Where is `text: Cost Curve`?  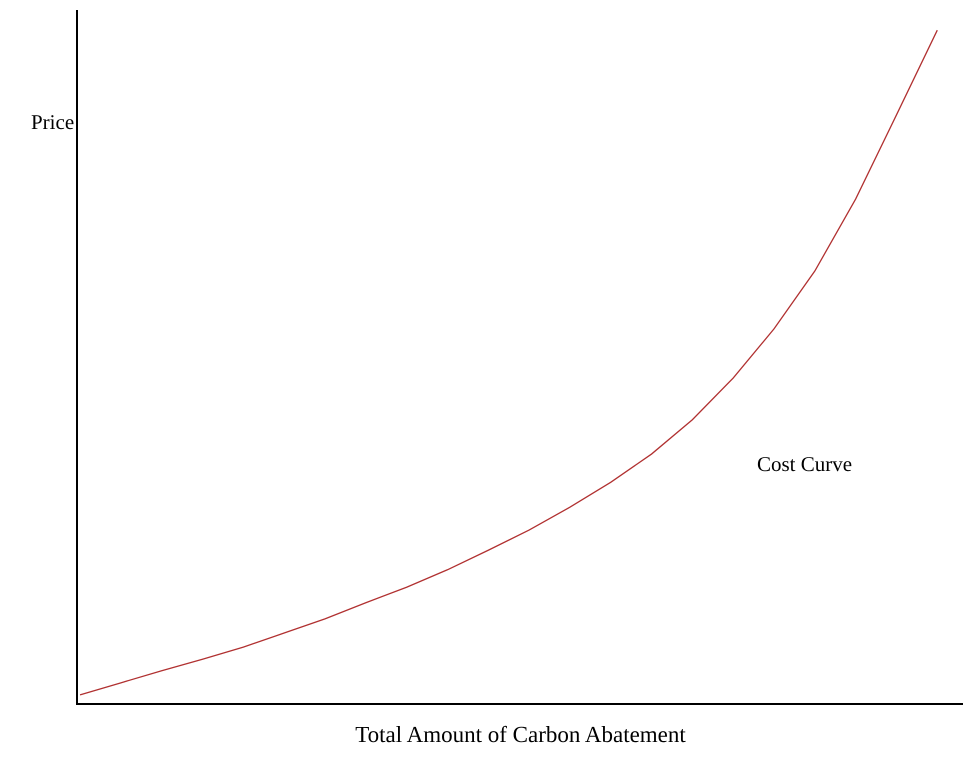 text: Cost Curve is located at coordinates (804, 464).